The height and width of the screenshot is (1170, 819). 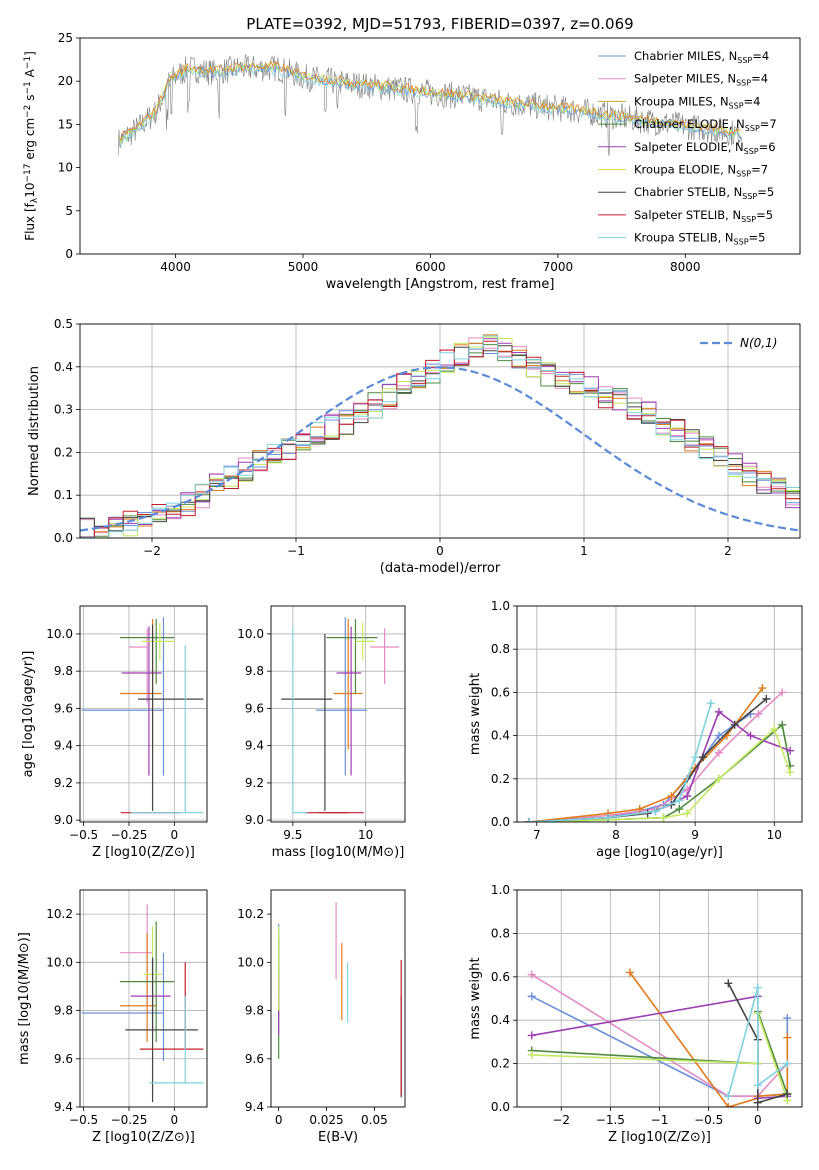 I want to click on weight_vs_age-xtick-label-1: 8, so click(x=616, y=835).